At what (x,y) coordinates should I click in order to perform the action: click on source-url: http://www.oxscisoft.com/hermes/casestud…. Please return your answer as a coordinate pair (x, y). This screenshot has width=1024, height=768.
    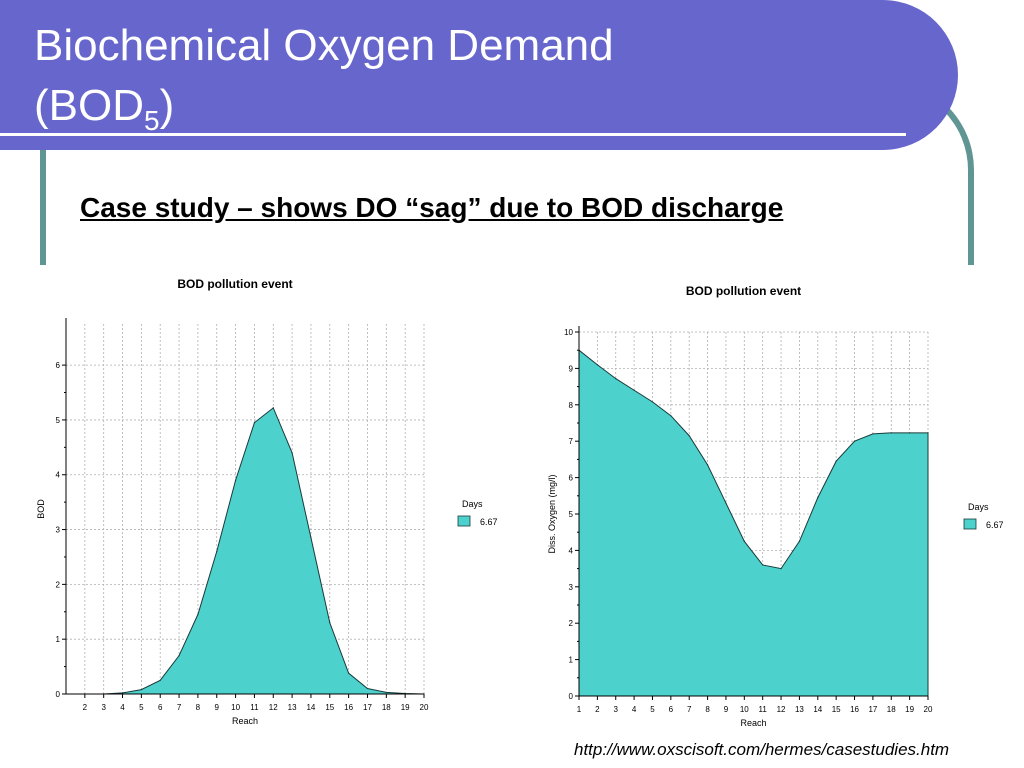
    Looking at the image, I should click on (762, 749).